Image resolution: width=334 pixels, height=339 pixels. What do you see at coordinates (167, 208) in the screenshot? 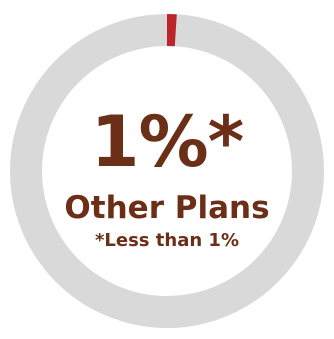
I see `center-label: Other Plans` at bounding box center [167, 208].